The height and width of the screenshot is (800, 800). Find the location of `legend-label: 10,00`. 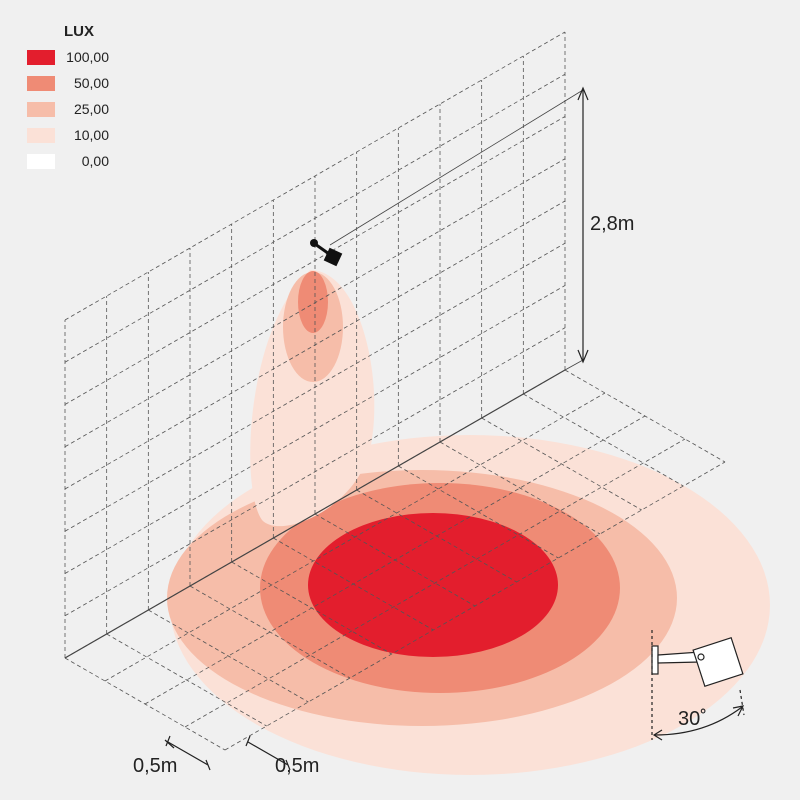

legend-label: 10,00 is located at coordinates (91, 135).